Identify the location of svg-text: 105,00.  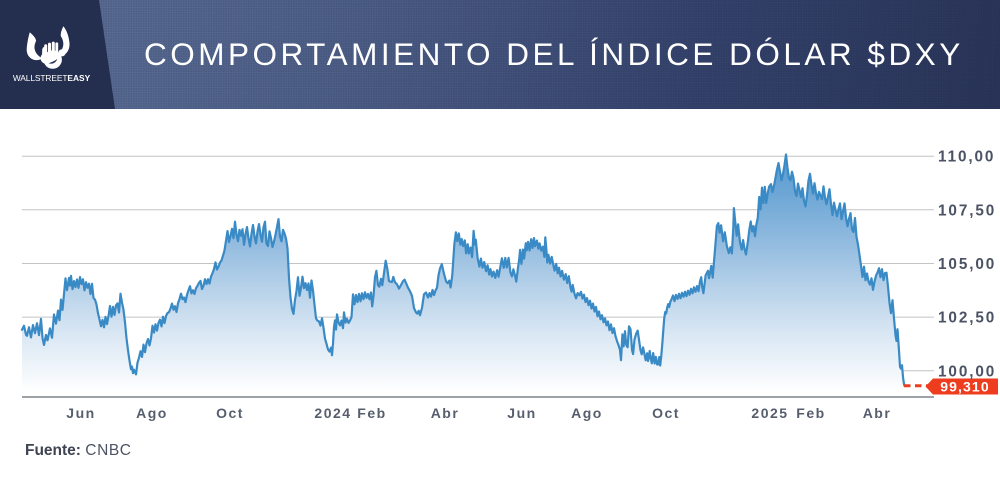
(967, 264).